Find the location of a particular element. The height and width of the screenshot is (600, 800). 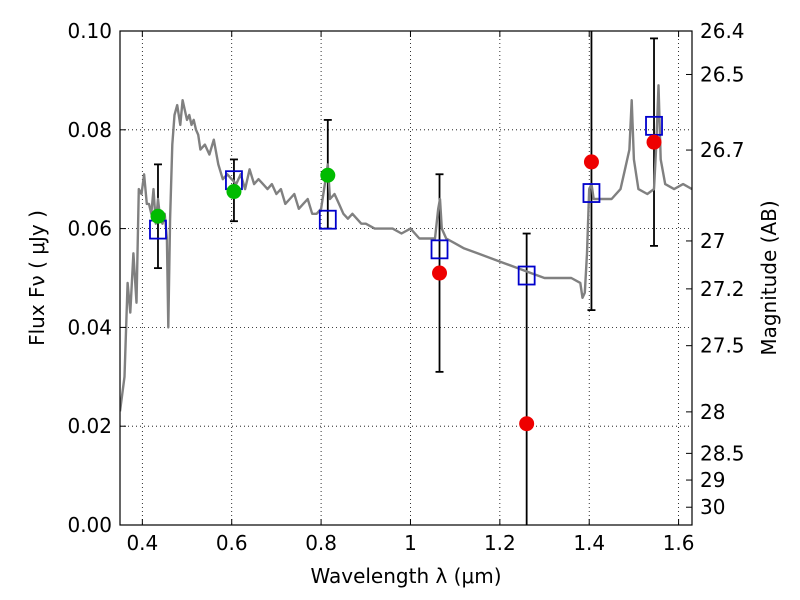

y2-tick-label: 29 is located at coordinates (712, 480).